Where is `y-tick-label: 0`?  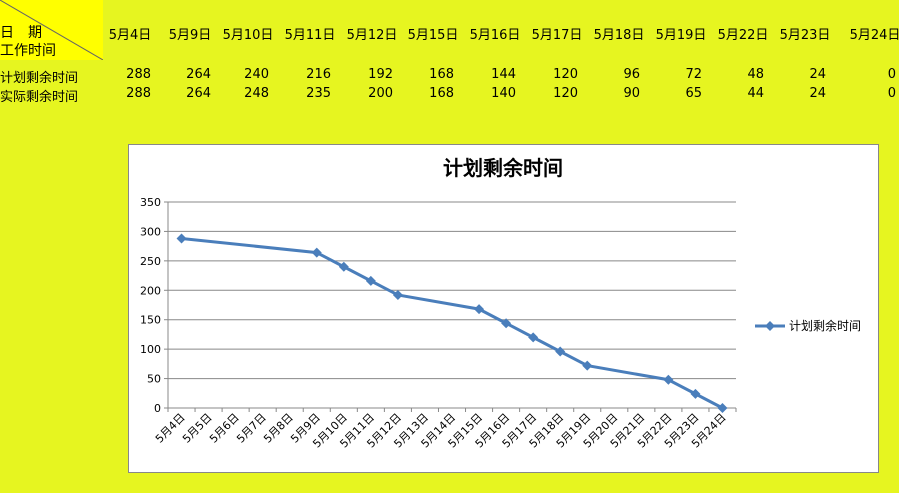 y-tick-label: 0 is located at coordinates (157, 408).